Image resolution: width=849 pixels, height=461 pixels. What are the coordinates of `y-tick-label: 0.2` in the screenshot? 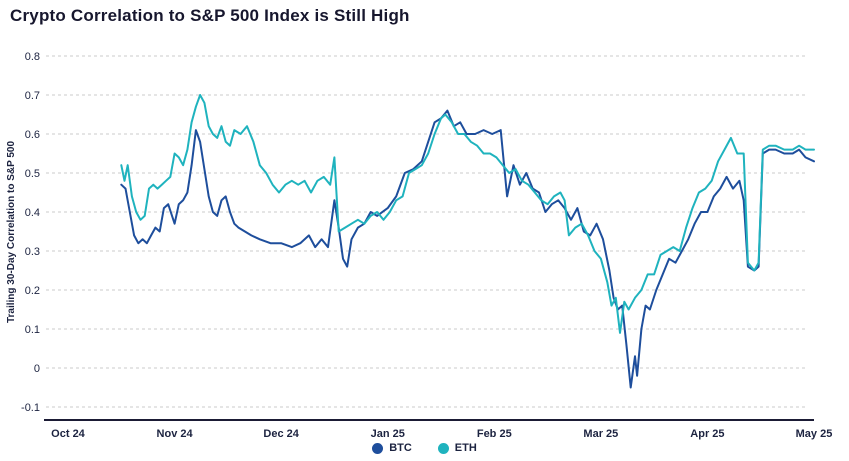 It's located at (32, 291).